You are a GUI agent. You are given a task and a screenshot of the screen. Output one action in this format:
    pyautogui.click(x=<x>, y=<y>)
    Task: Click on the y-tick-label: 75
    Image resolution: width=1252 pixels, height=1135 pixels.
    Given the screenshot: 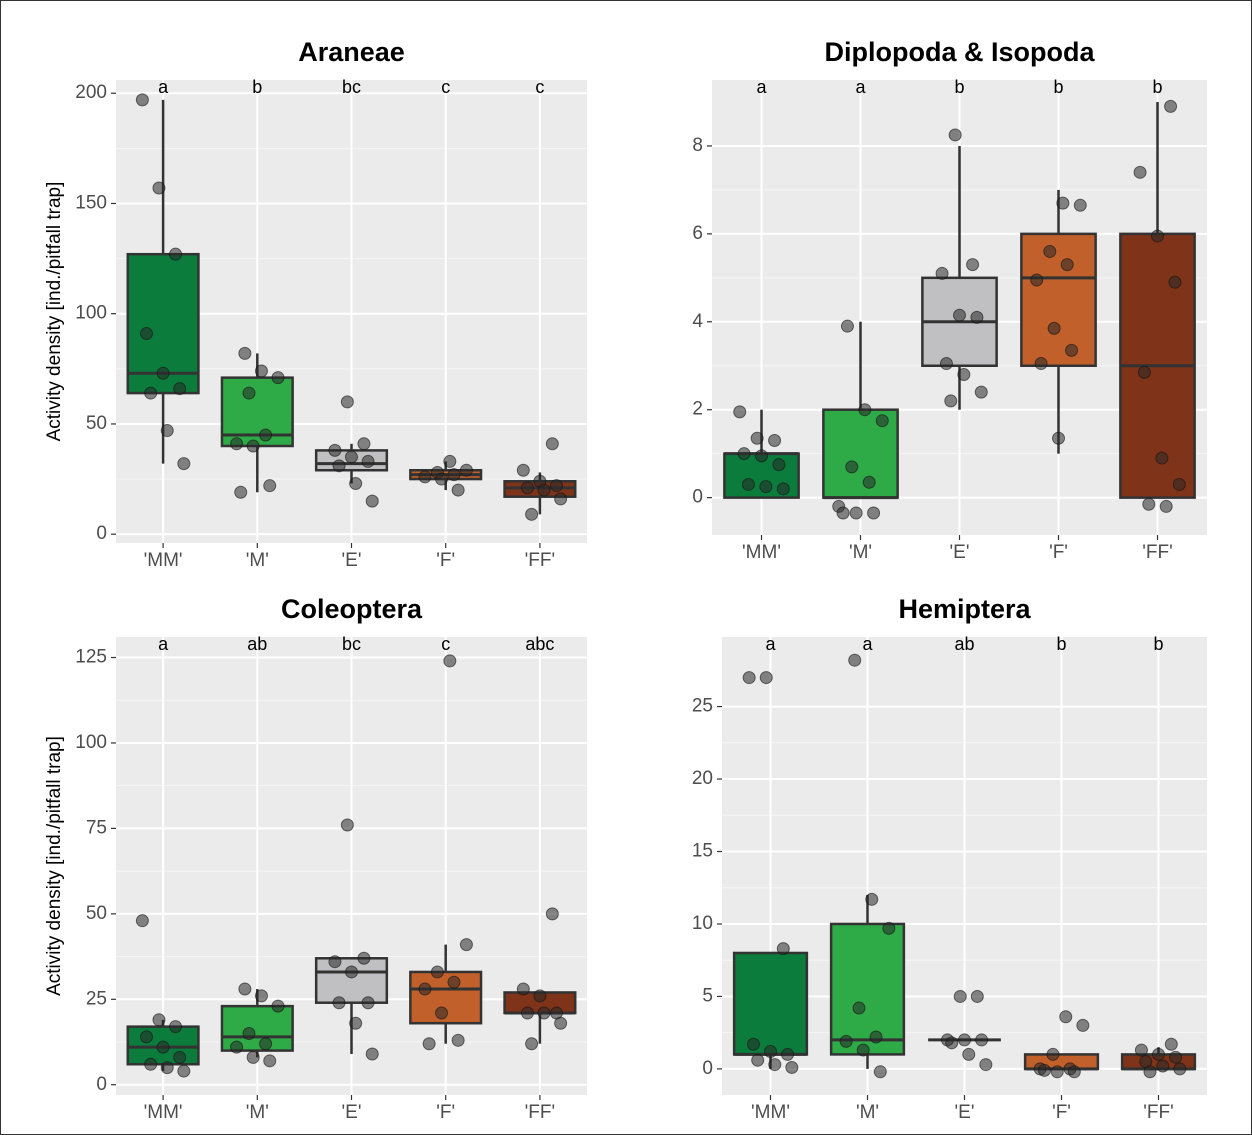 What is the action you would take?
    pyautogui.click(x=96, y=827)
    